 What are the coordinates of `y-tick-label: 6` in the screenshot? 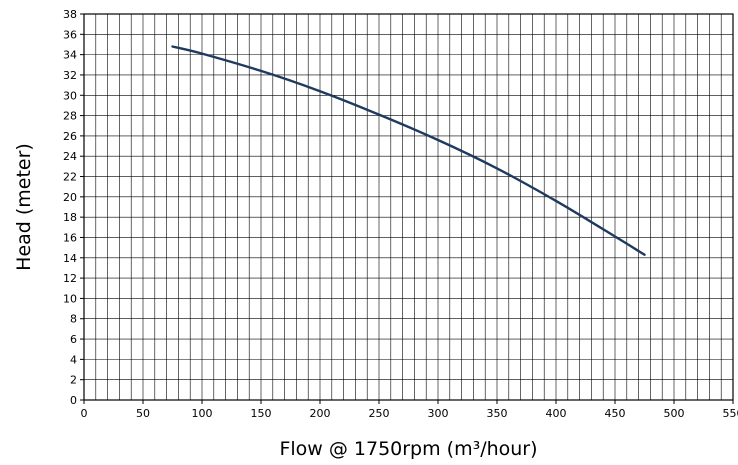 It's located at (73, 339).